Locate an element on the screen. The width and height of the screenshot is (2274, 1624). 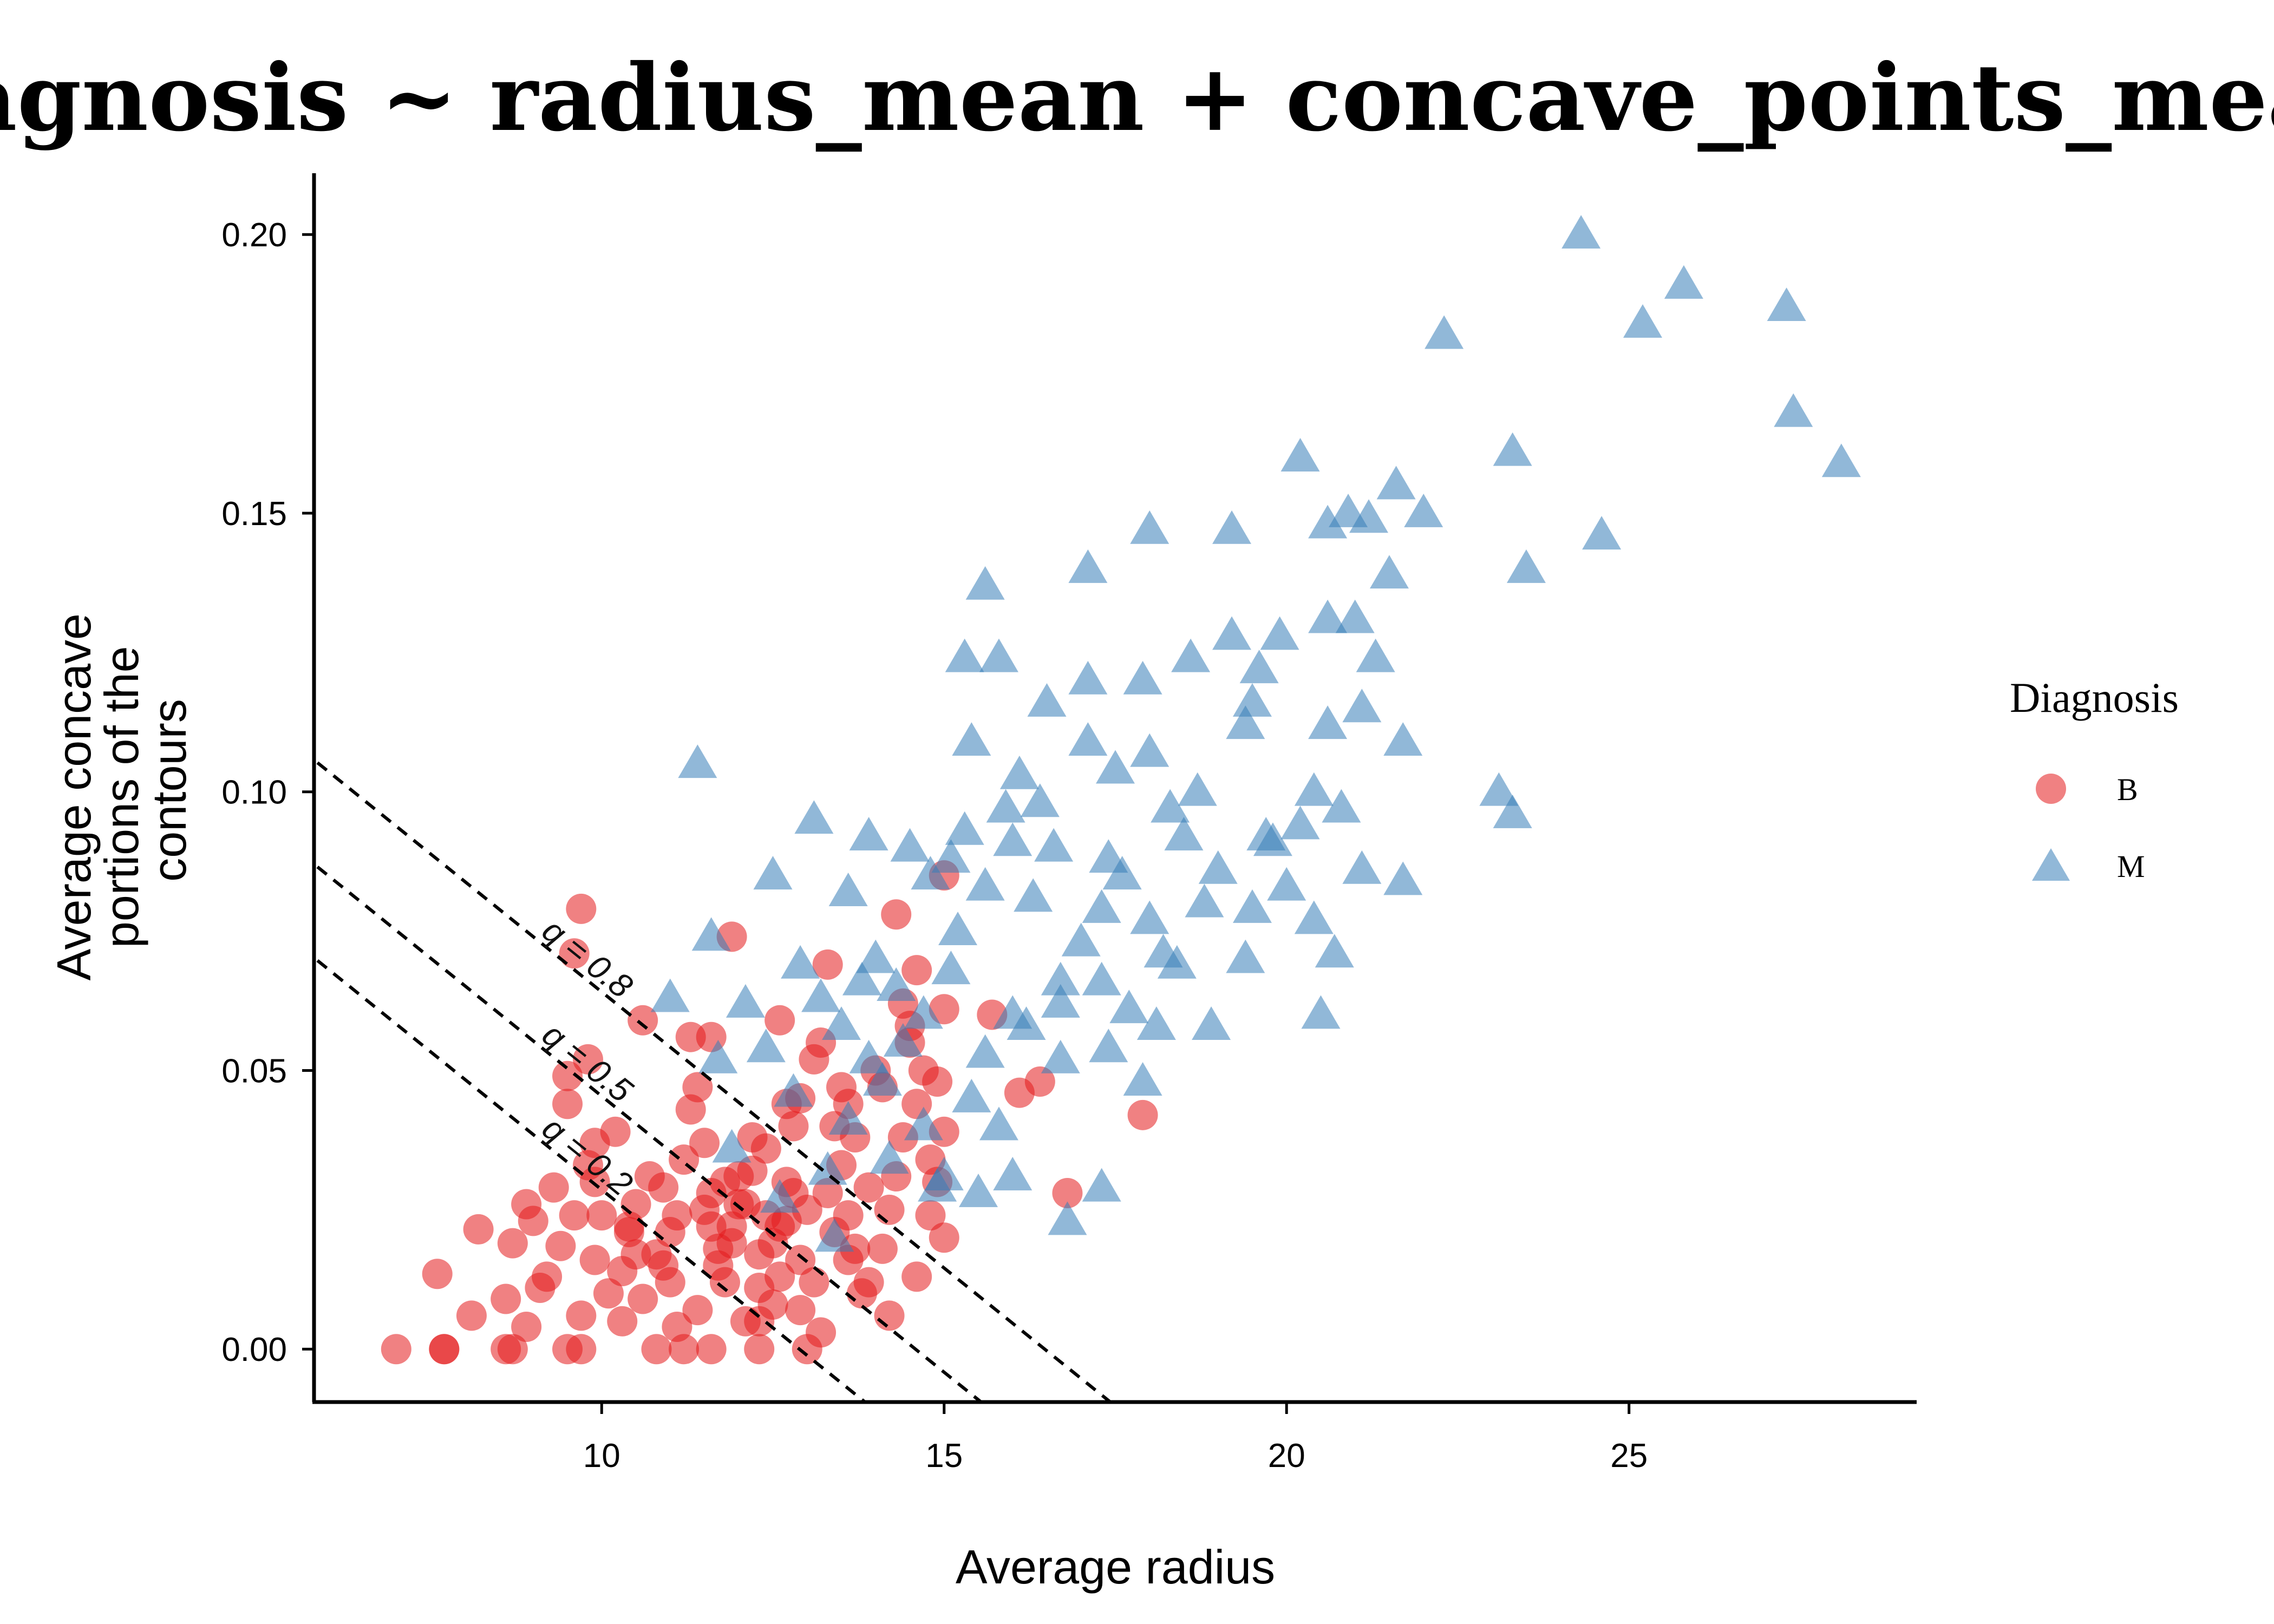
series-b is located at coordinates (769, 1113).